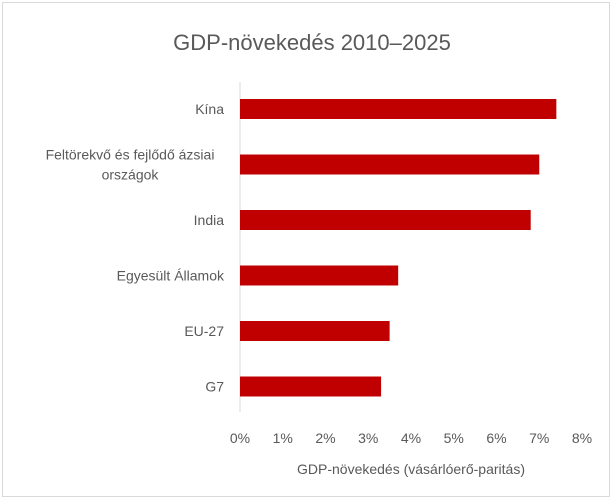  Describe the element at coordinates (496, 438) in the screenshot. I see `x-tick-label-6: 6%` at that location.